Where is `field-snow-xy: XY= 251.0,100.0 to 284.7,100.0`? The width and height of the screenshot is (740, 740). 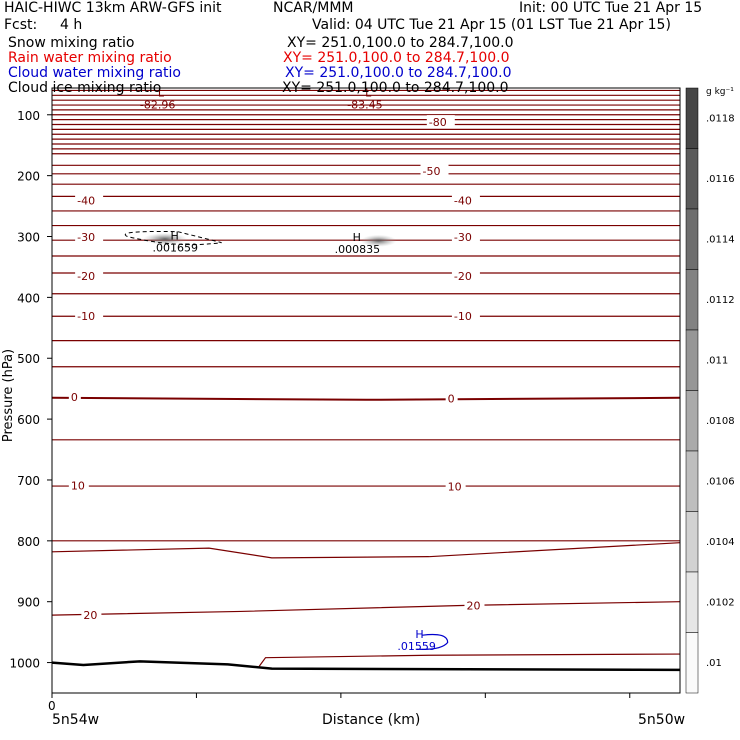
field-snow-xy: XY= 251.0,100.0 to 284.7,100.0 is located at coordinates (400, 43).